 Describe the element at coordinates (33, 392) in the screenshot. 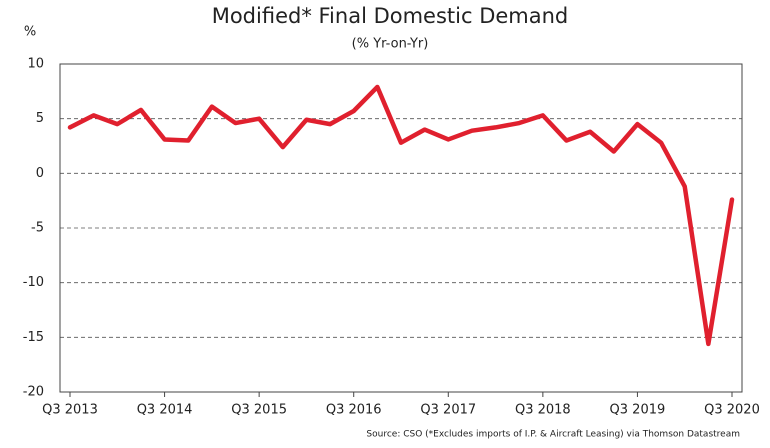

I see `y-tick-label: -20` at that location.